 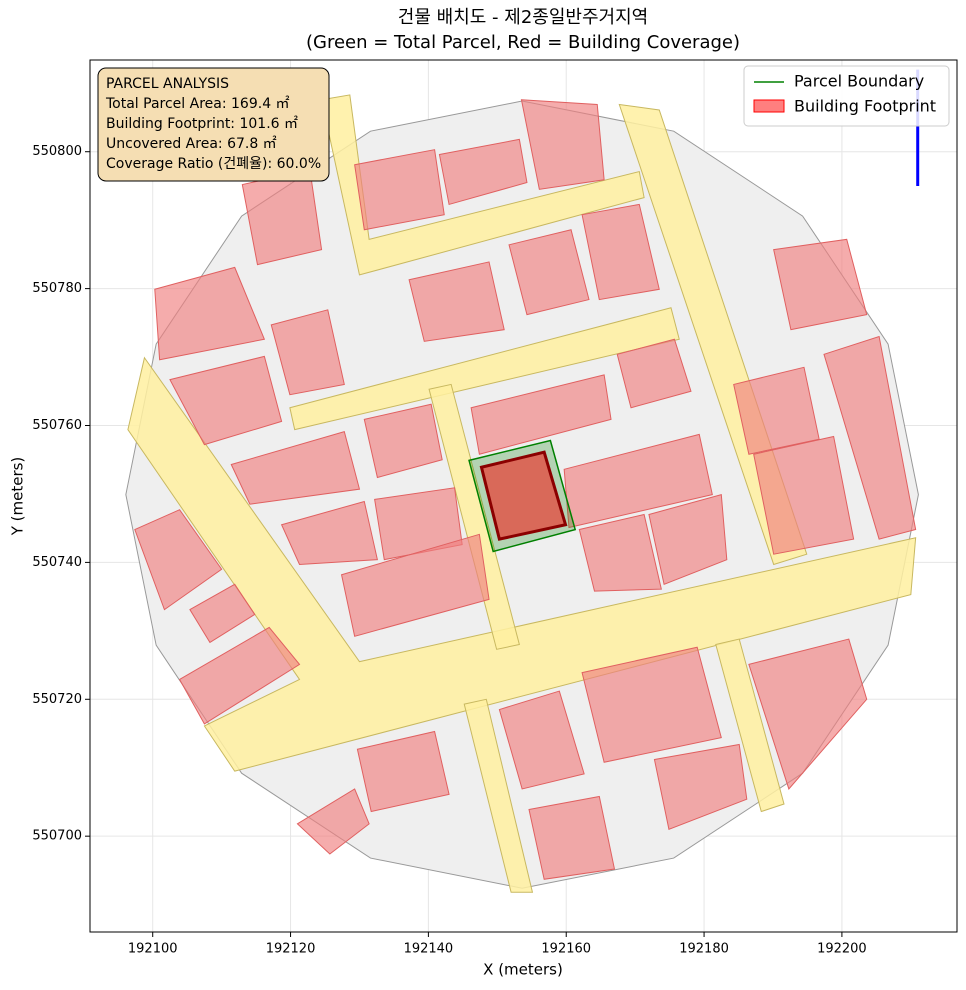 I want to click on chart-title: 건물 배치도 - 제2종일반주거지역, so click(x=523, y=17).